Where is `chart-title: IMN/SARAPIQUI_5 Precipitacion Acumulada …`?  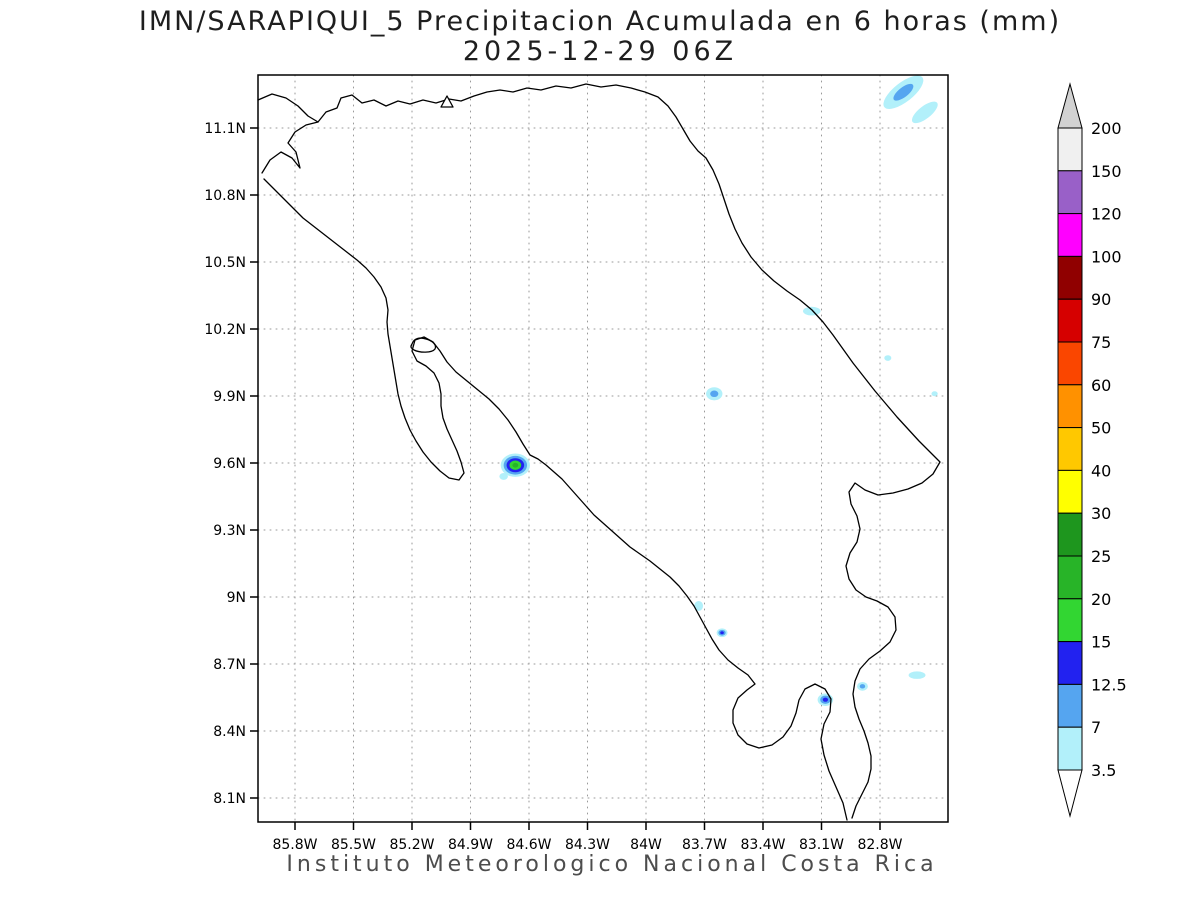 chart-title: IMN/SARAPIQUI_5 Precipitacion Acumulada … is located at coordinates (600, 21).